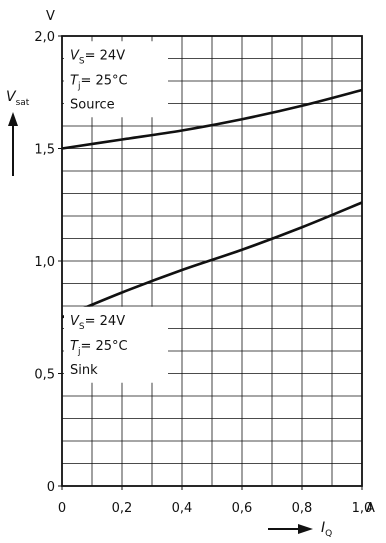 This screenshot has width=386, height=543. Describe the element at coordinates (323, 528) in the screenshot. I see `x-axis-label-main: I` at that location.